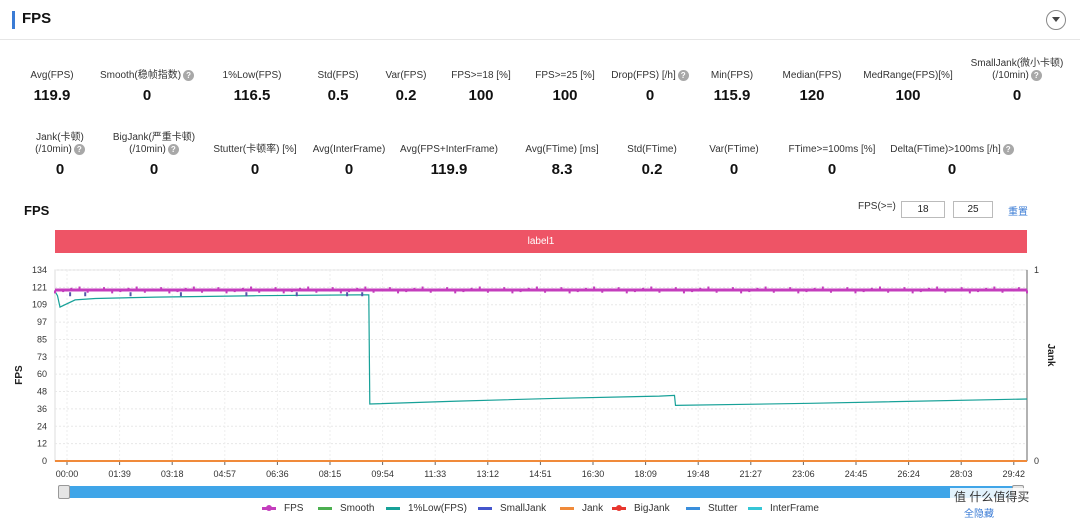  I want to click on metric-value: 120, so click(812, 95).